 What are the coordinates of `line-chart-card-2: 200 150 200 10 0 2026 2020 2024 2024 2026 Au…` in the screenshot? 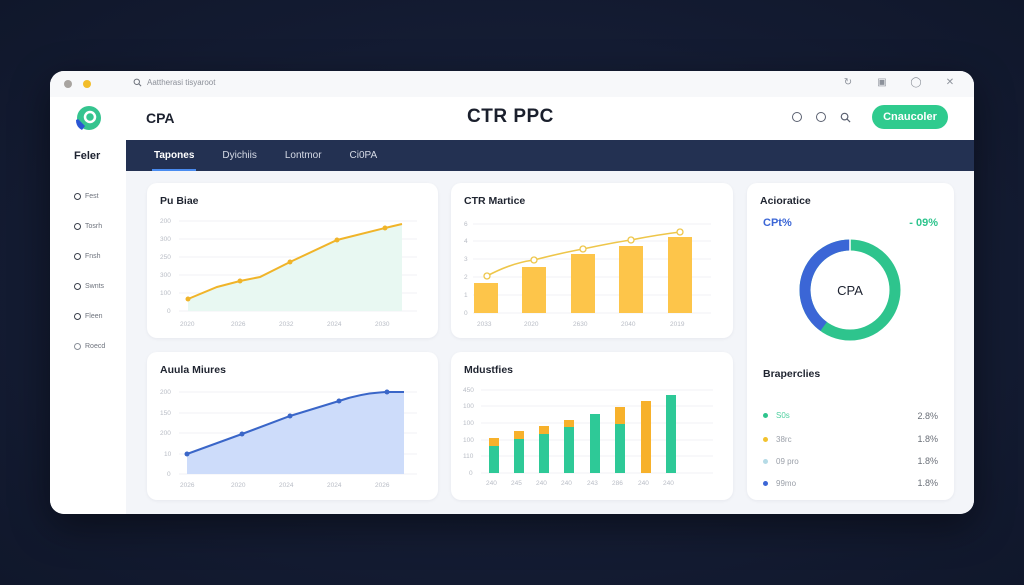 It's located at (292, 426).